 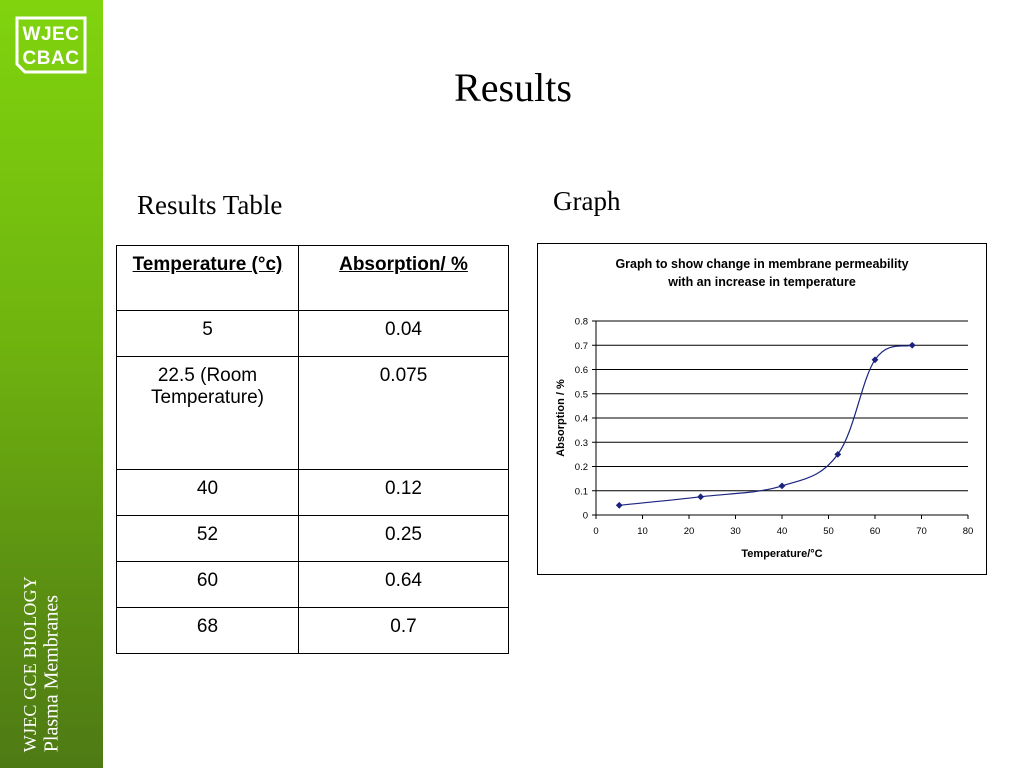 I want to click on x-tick-label: 30, so click(x=735, y=531).